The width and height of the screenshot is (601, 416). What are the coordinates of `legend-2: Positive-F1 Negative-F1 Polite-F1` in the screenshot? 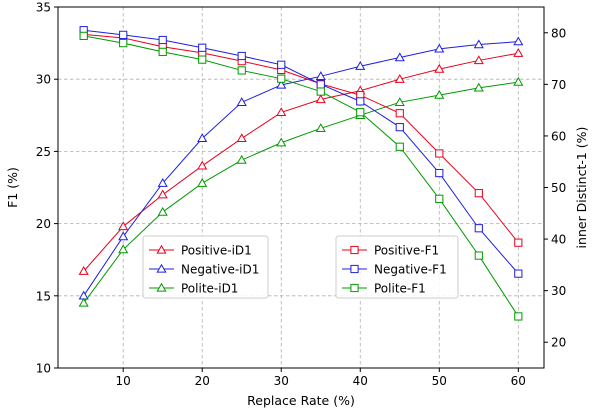 It's located at (397, 267).